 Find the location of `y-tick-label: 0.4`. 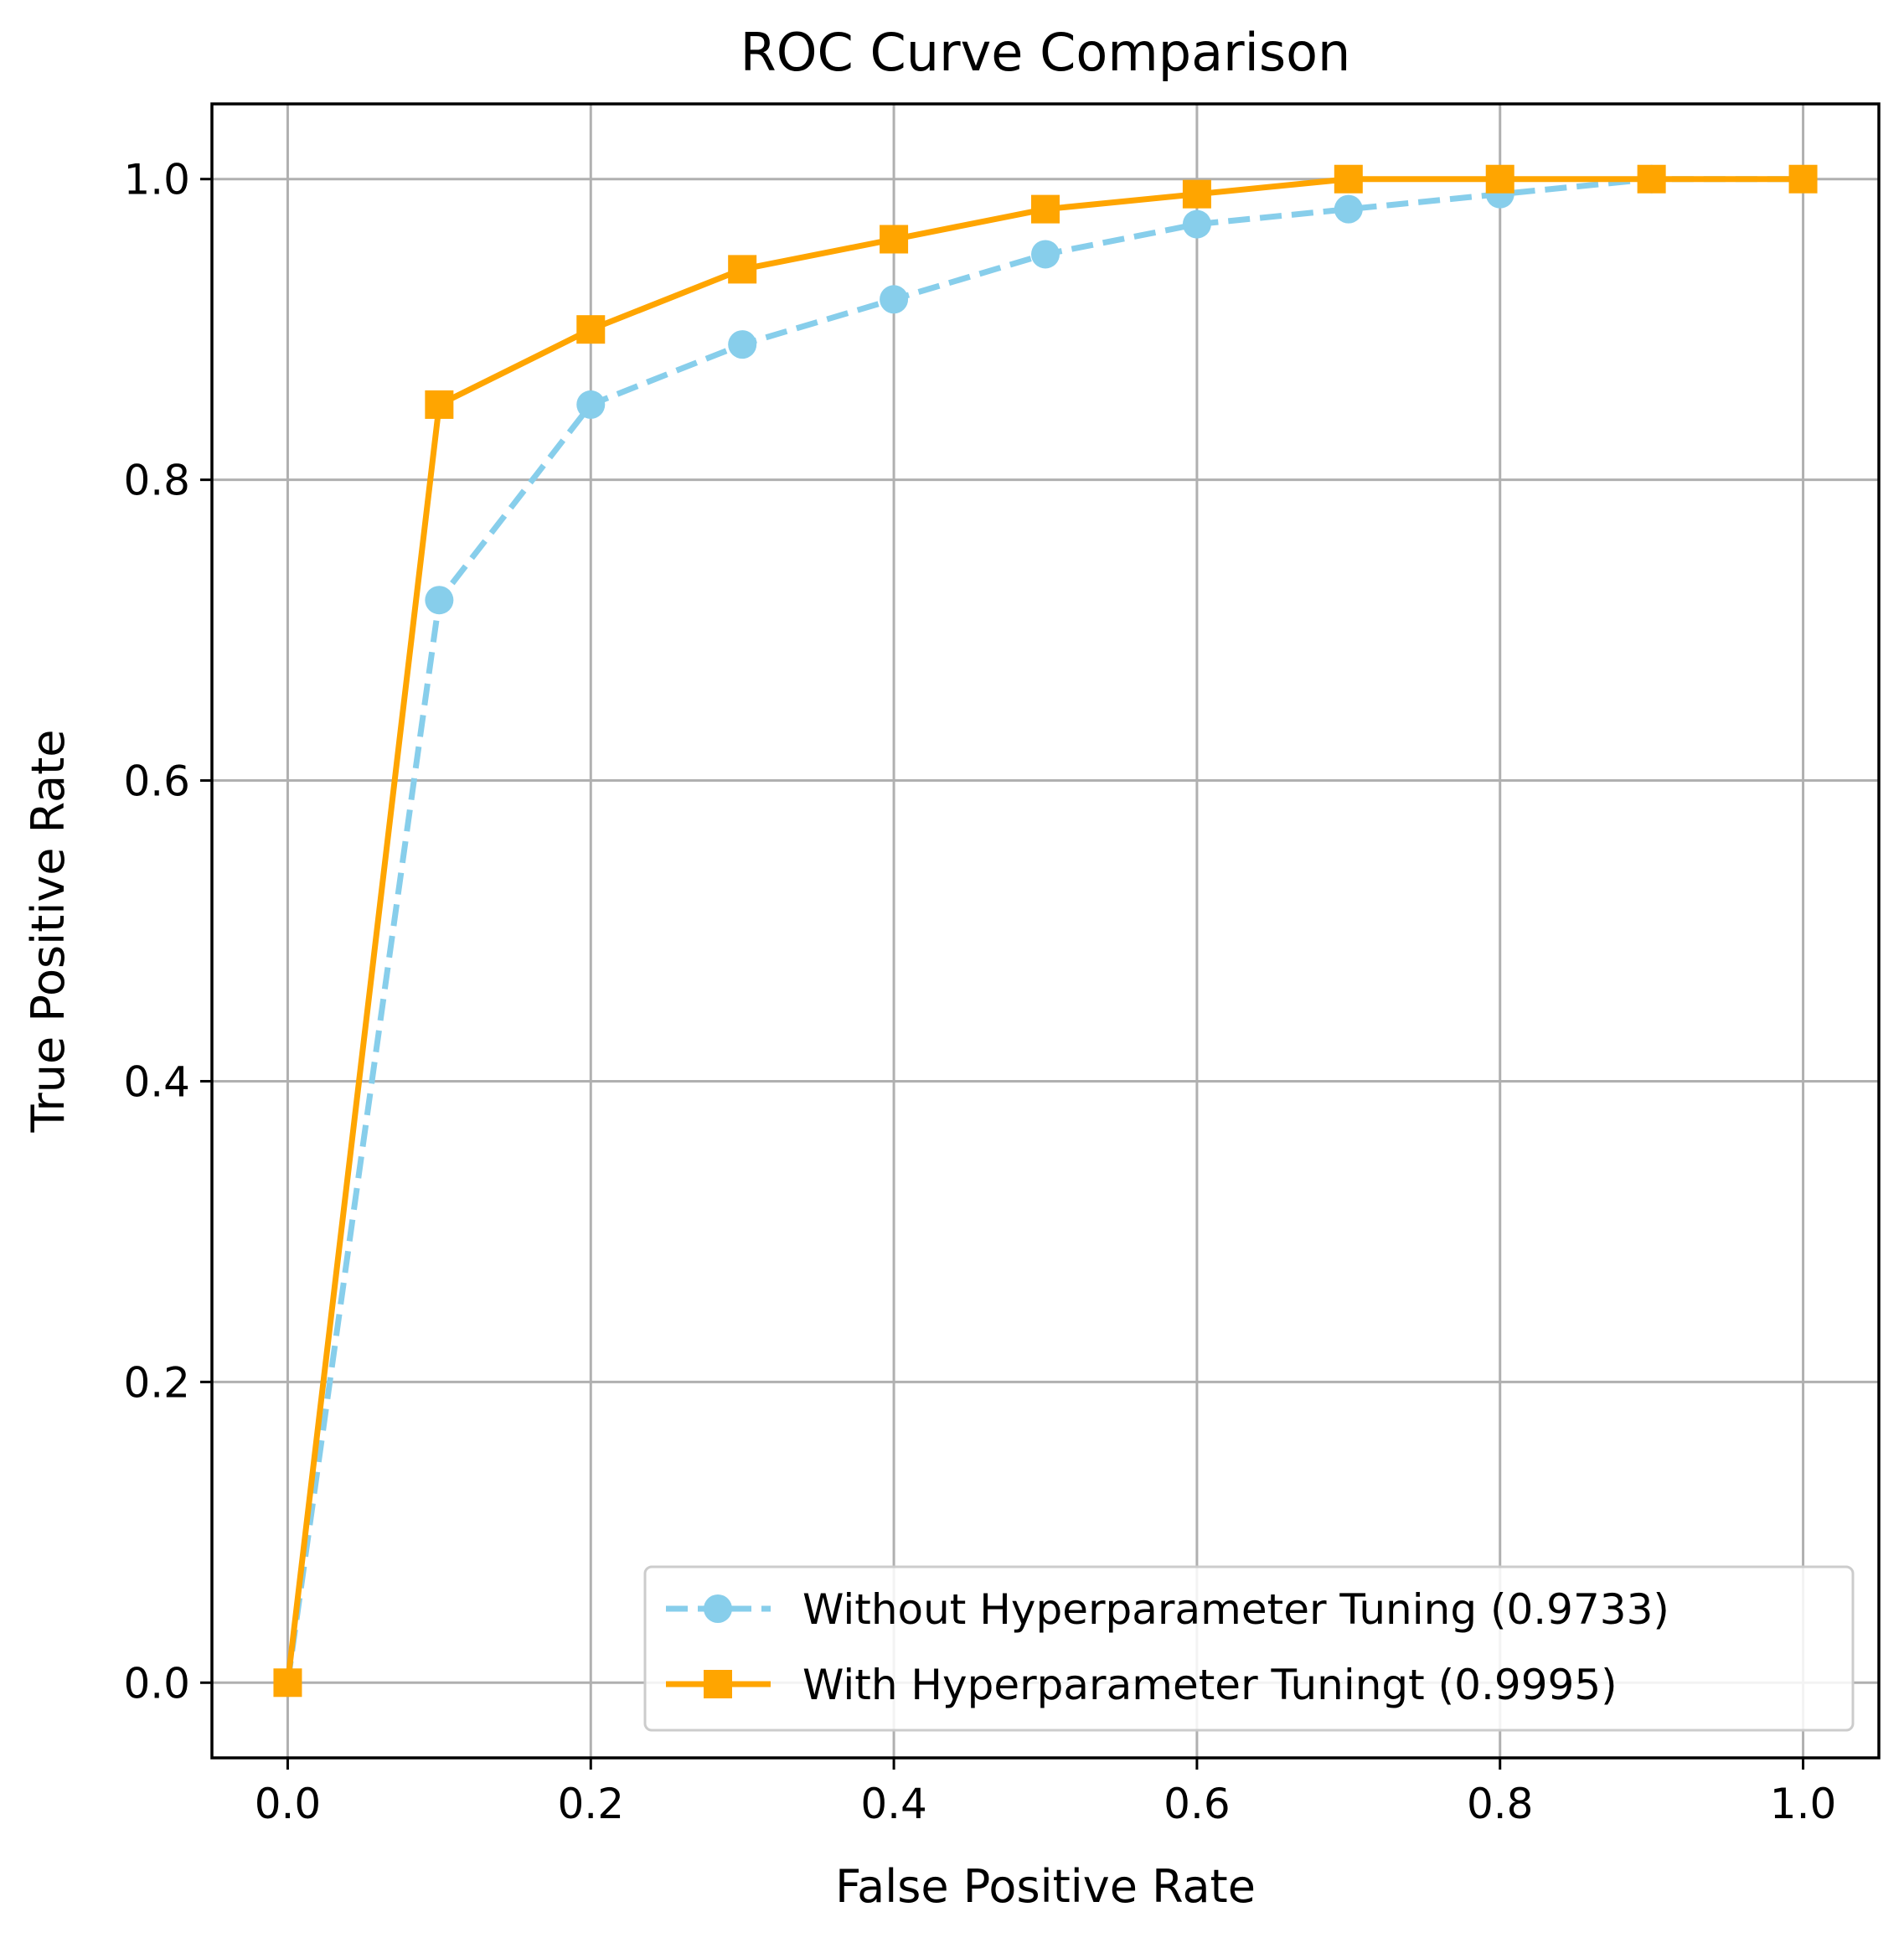

y-tick-label: 0.4 is located at coordinates (156, 1081).